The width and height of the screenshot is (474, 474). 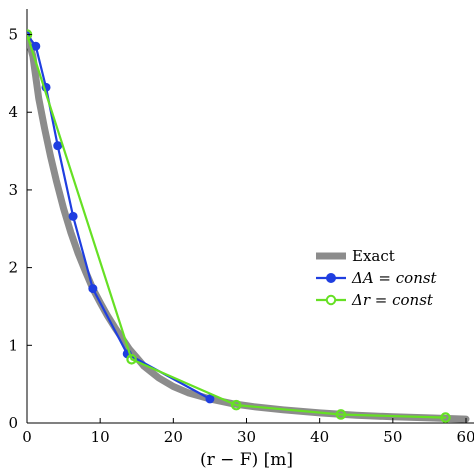 I want to click on x-tick-label: 50, so click(x=392, y=437).